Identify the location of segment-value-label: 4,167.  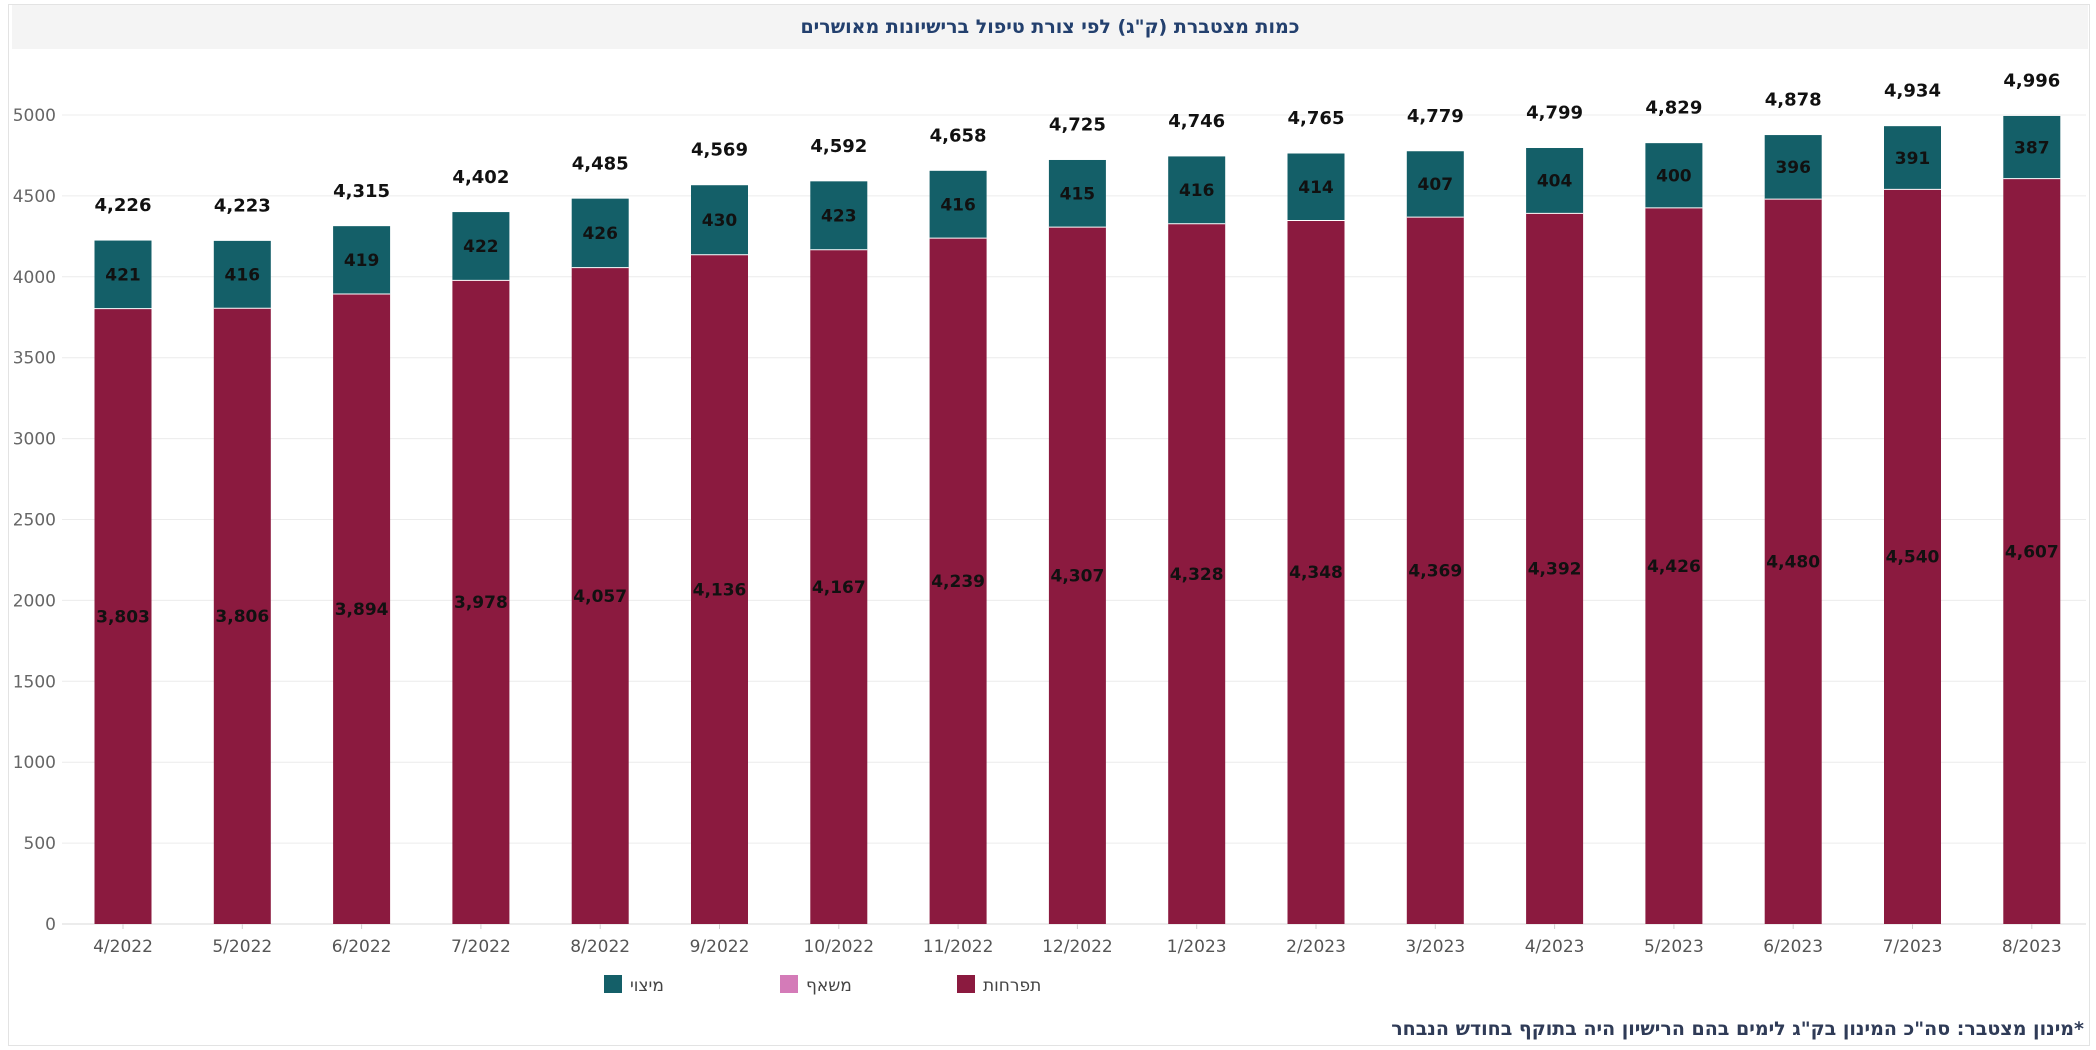
(839, 588).